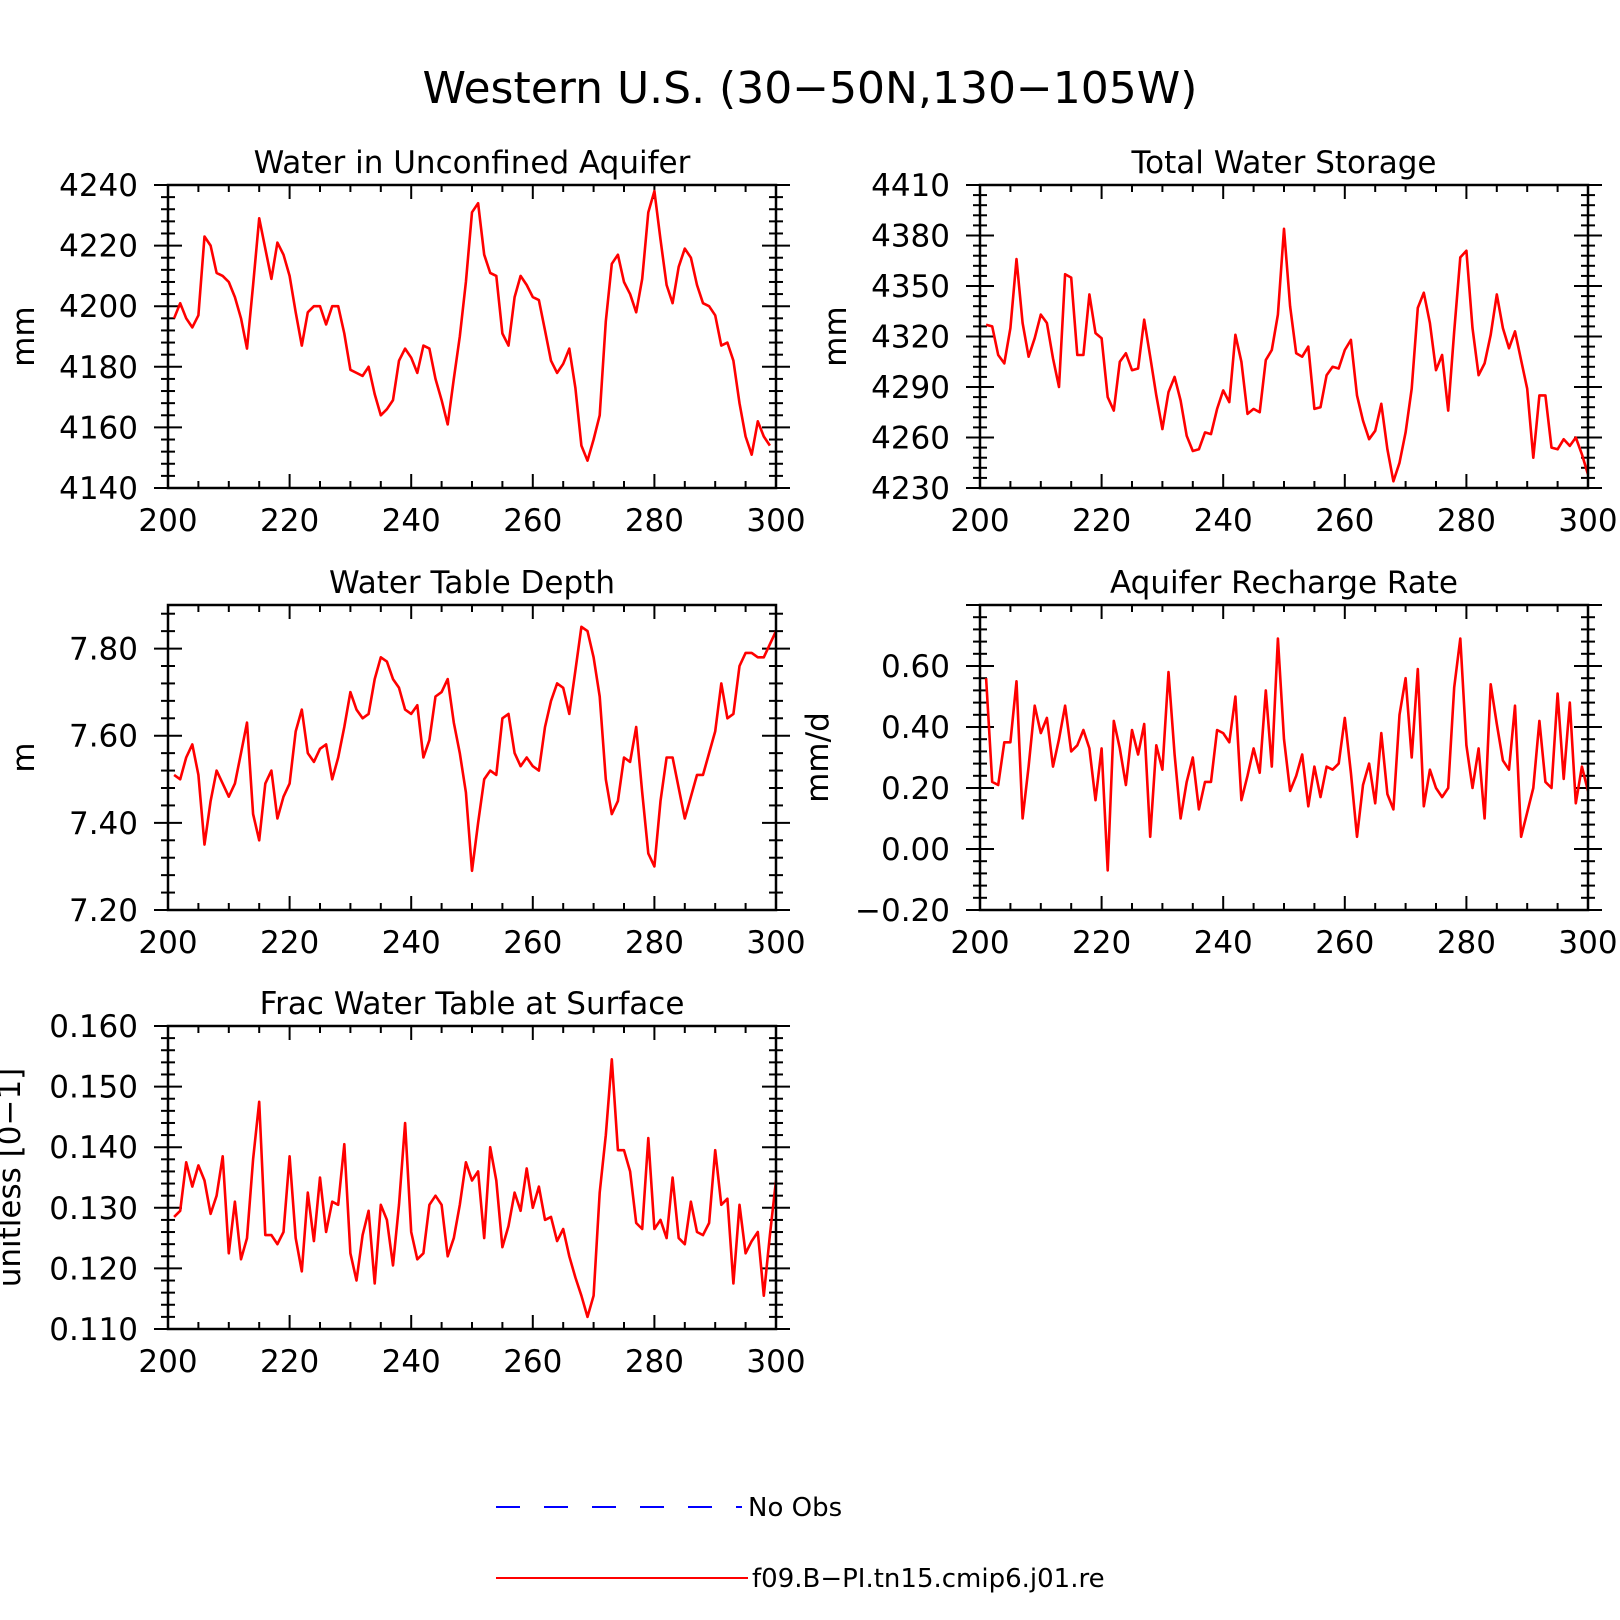  Describe the element at coordinates (910, 388) in the screenshot. I see `y-tick-label: 4290` at that location.